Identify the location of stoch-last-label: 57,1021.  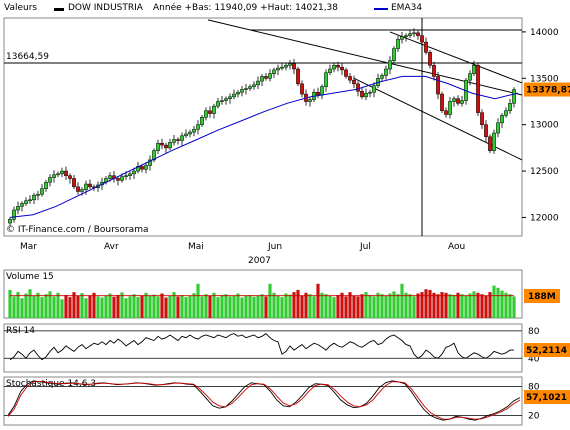
(546, 398).